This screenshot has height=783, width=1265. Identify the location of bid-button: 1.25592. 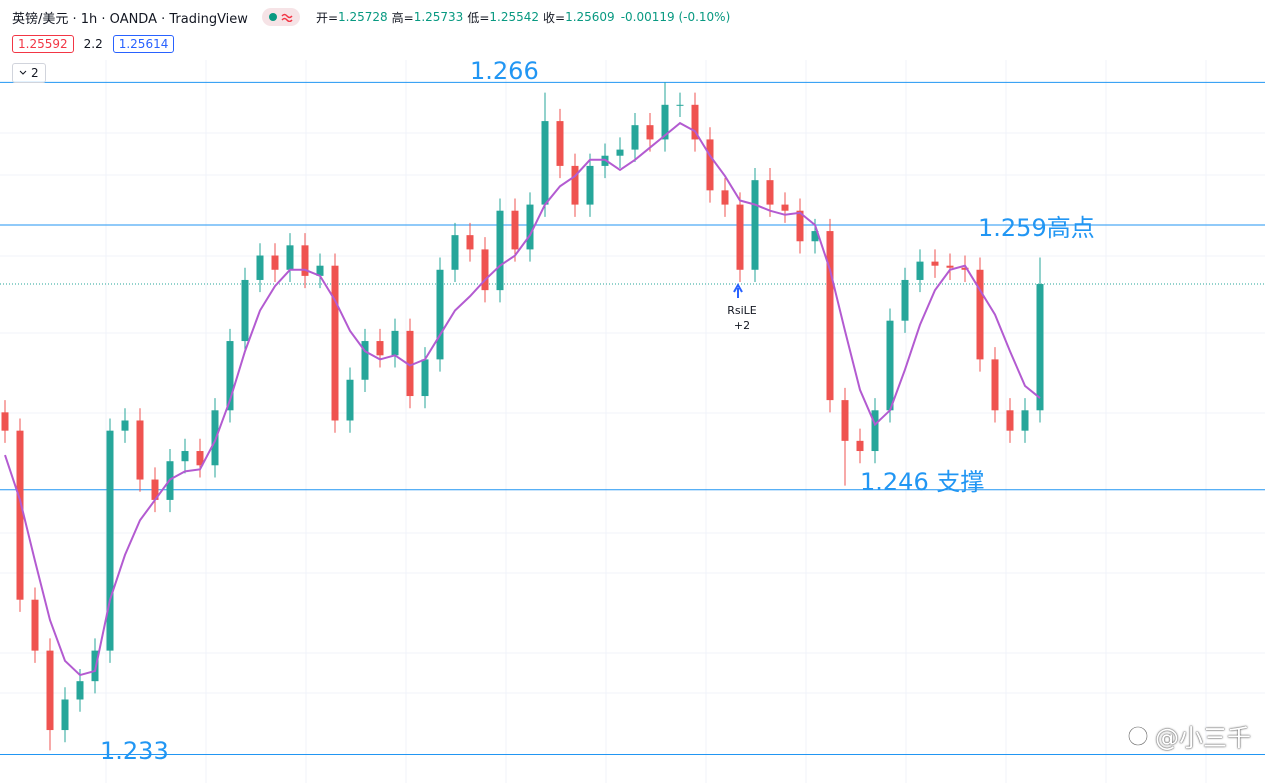
(43, 44).